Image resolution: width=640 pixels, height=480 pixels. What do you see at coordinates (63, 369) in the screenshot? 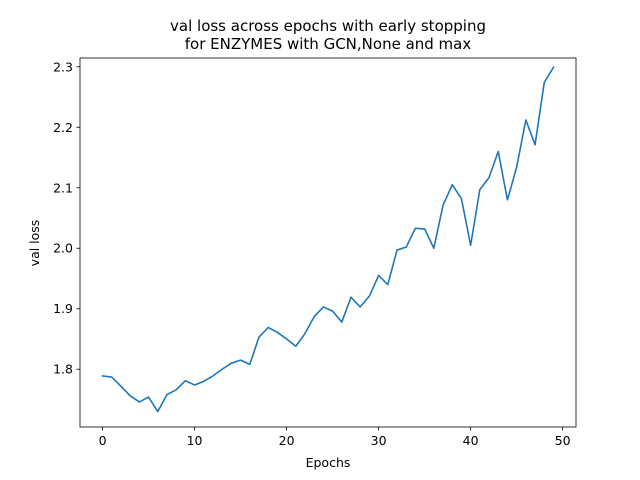
I see `y-tick-label: 1.8` at bounding box center [63, 369].